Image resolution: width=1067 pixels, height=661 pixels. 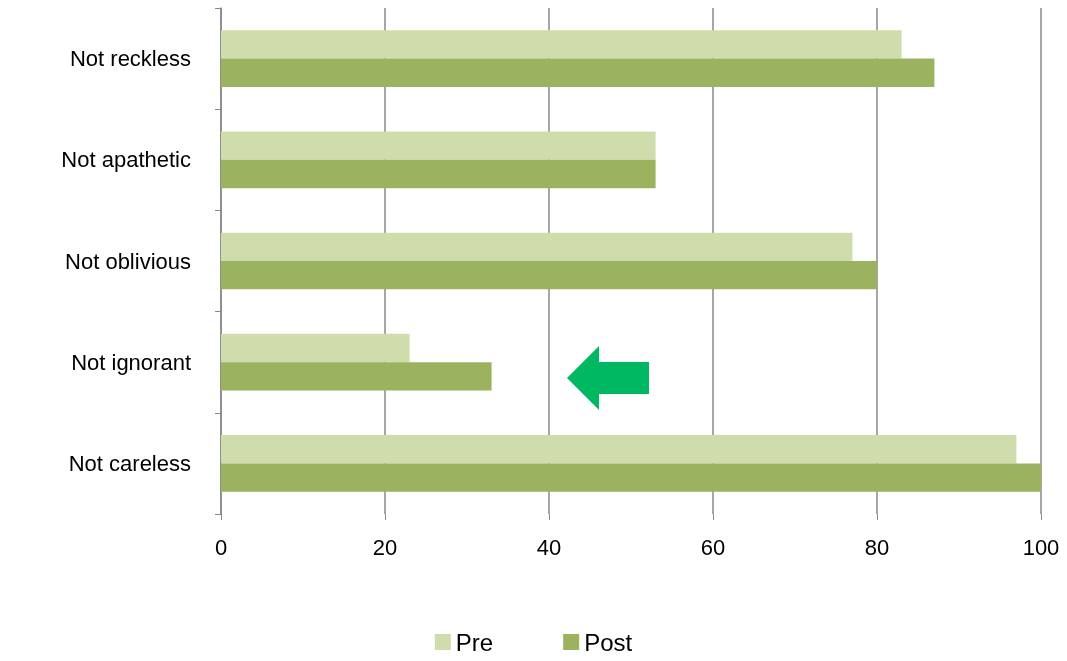 I want to click on y-tick-label: Not careless, so click(x=129, y=463).